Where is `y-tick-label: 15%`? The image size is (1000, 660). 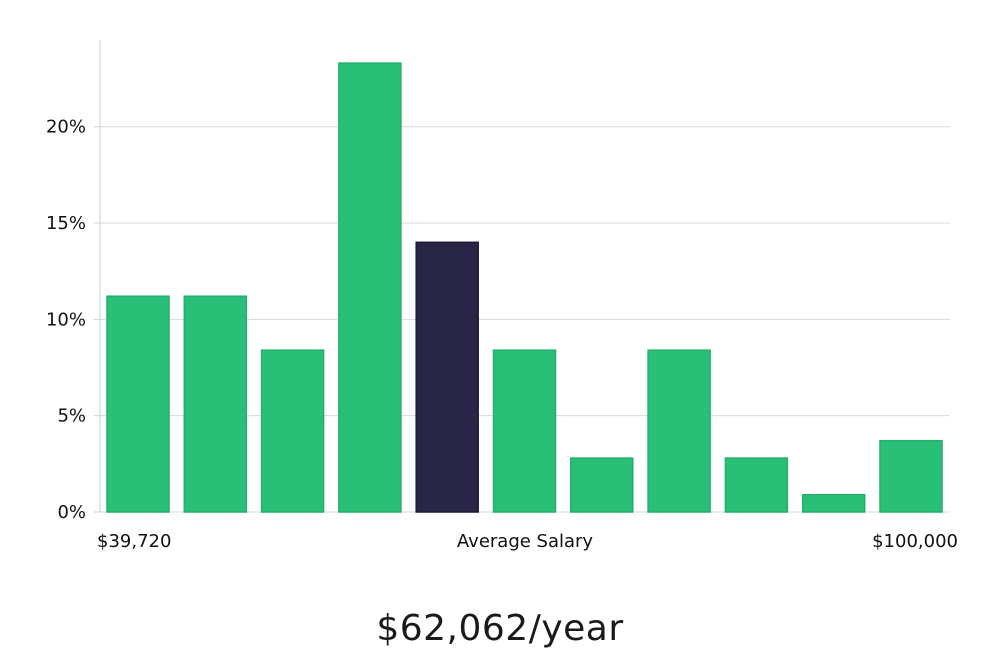 y-tick-label: 15% is located at coordinates (66, 223).